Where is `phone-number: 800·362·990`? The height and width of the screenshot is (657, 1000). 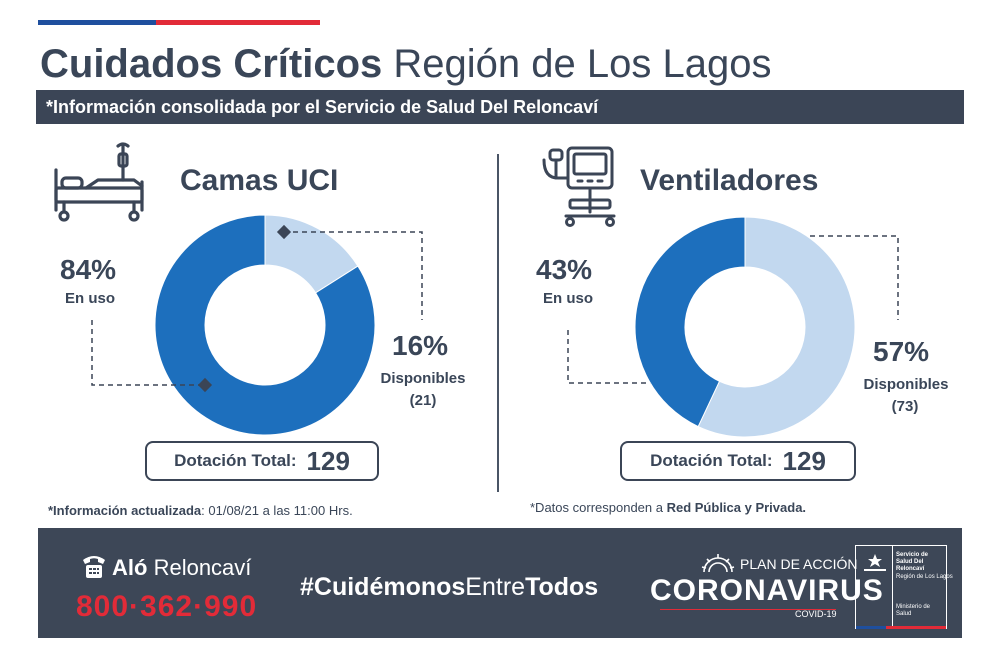
phone-number: 800·362·990 is located at coordinates (167, 606).